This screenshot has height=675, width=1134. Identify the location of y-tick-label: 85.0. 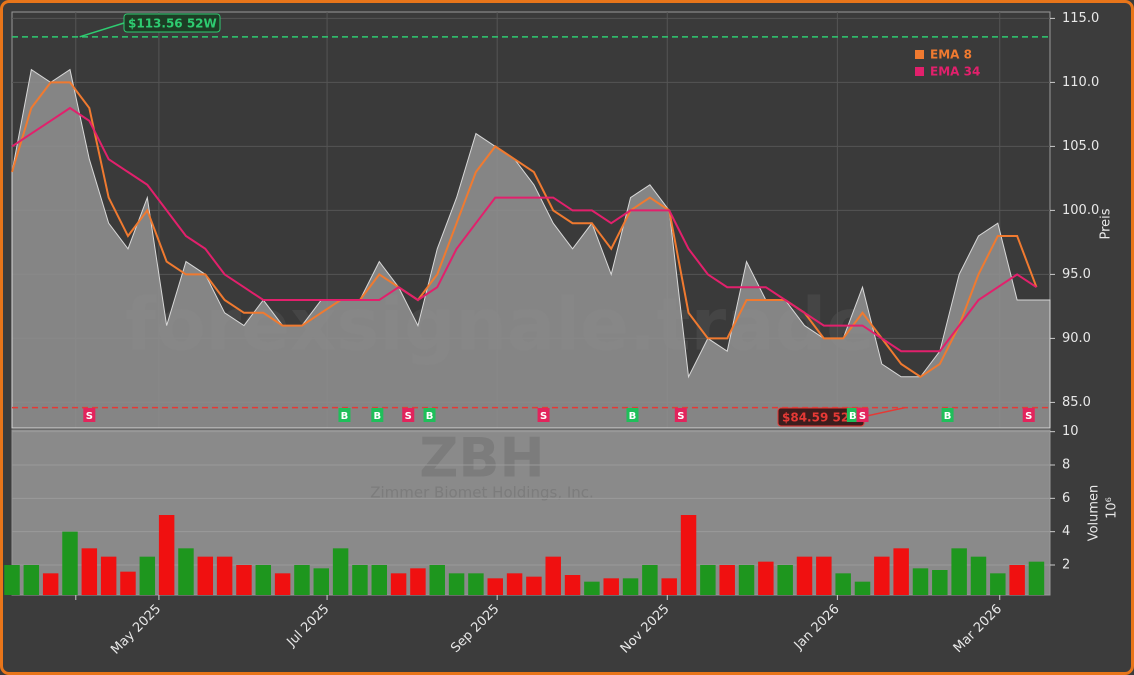
(1076, 402).